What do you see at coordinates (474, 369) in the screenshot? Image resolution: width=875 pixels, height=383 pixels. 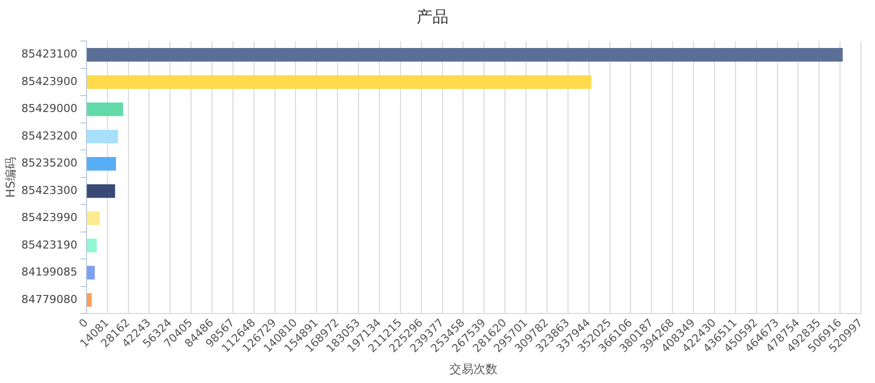 I see `x-axis-title: 交易次数` at bounding box center [474, 369].